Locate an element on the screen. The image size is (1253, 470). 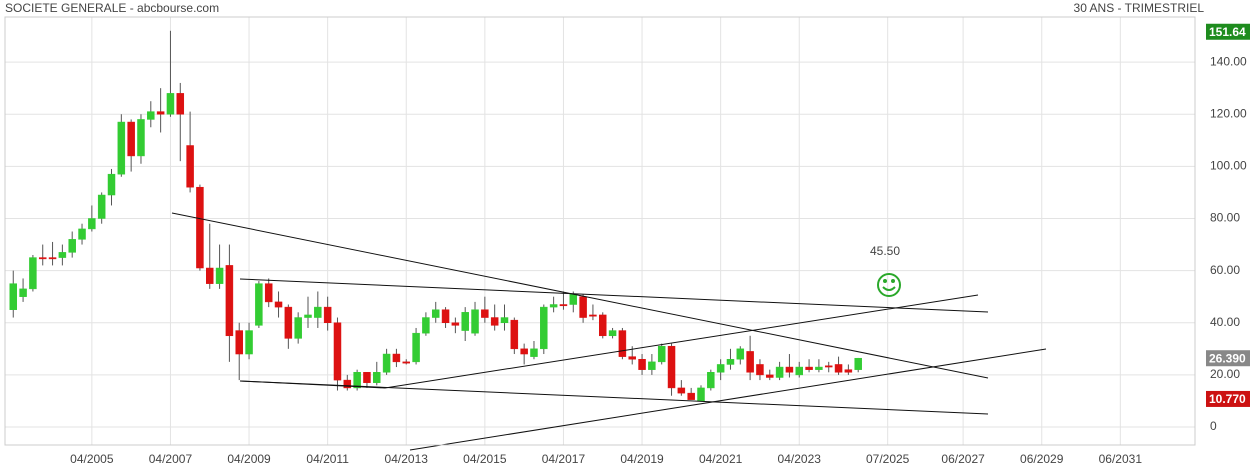
x-tick-label: 04/2021 is located at coordinates (721, 459).